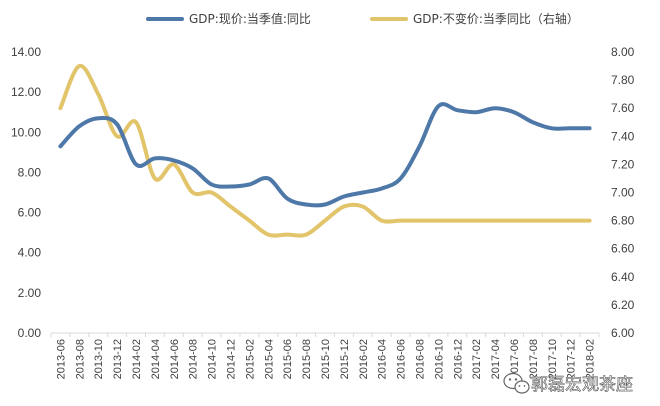 The image size is (660, 406). Describe the element at coordinates (553, 359) in the screenshot. I see `x-tick-label: 2017-10` at that location.